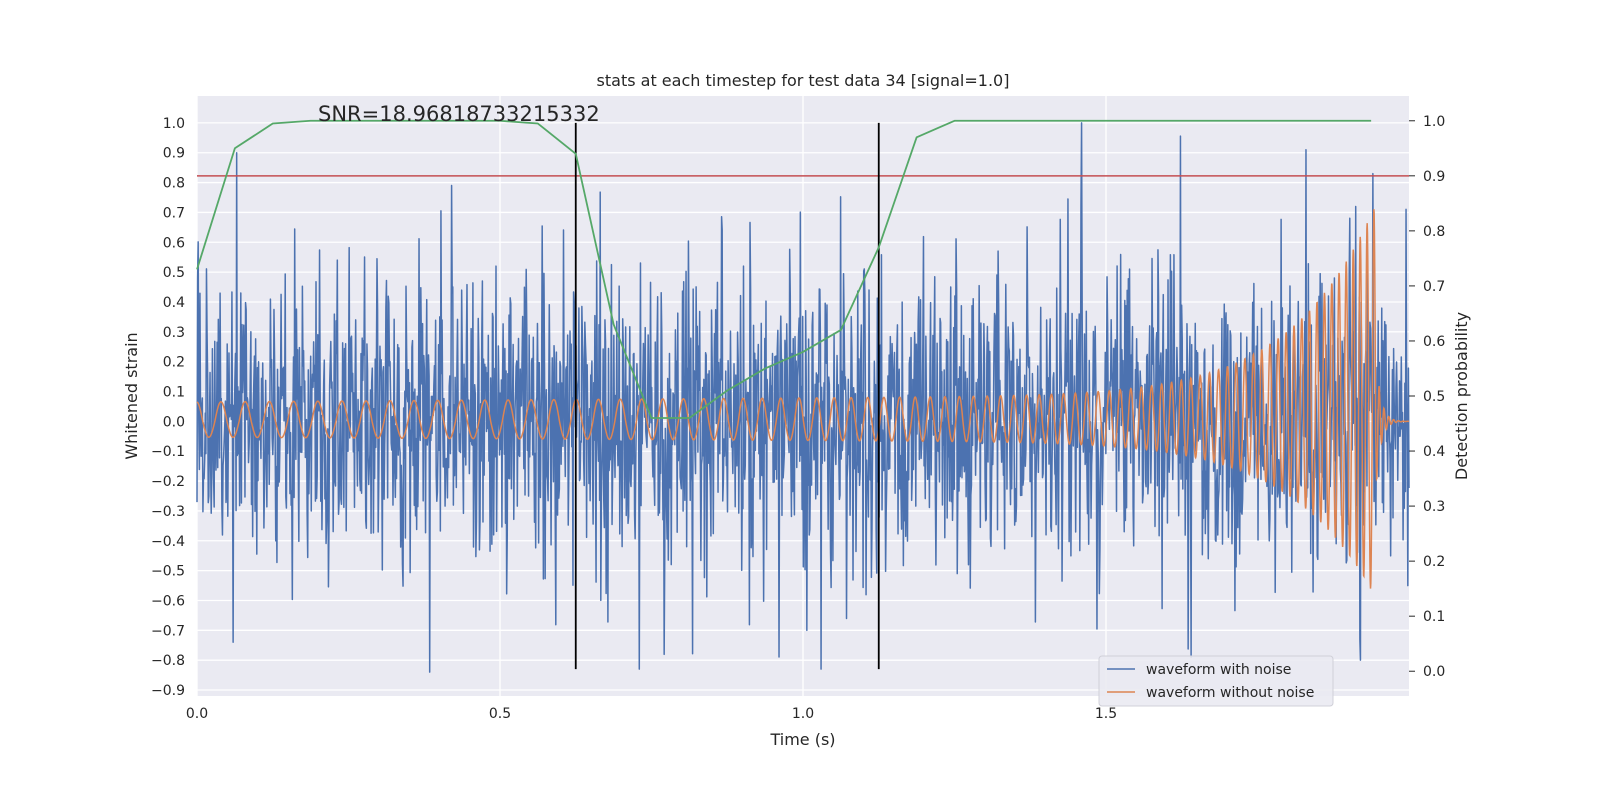 Image resolution: width=1600 pixels, height=800 pixels. I want to click on y2-tick-label: 1.0, so click(1434, 122).